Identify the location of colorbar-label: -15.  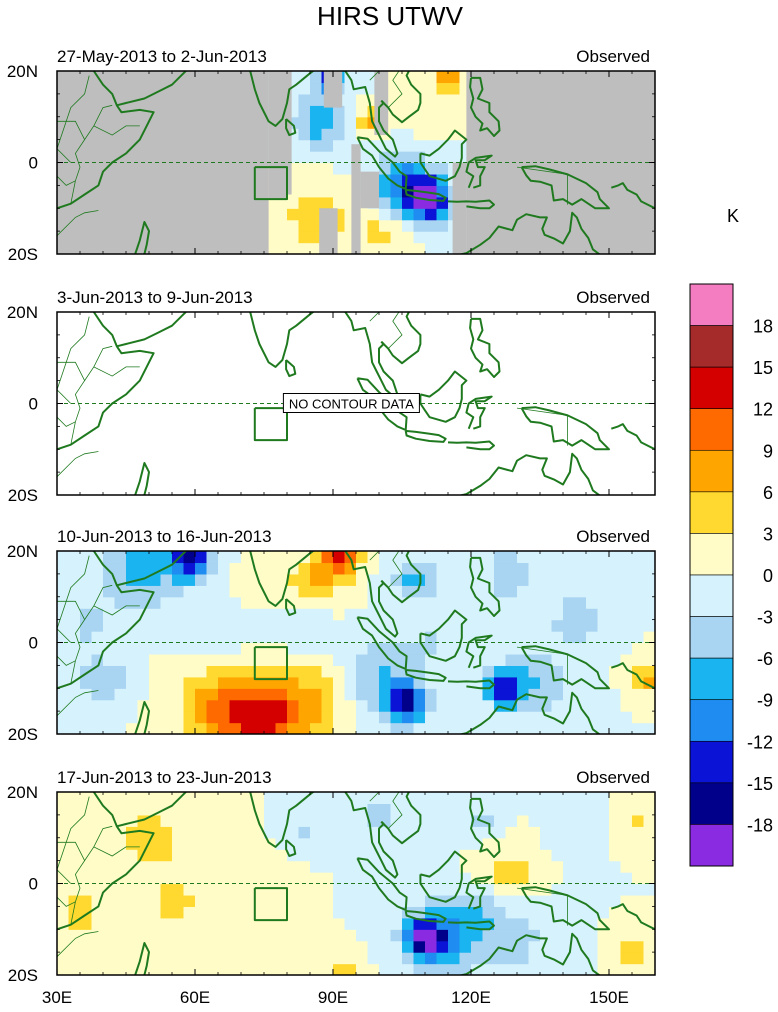
(760, 784).